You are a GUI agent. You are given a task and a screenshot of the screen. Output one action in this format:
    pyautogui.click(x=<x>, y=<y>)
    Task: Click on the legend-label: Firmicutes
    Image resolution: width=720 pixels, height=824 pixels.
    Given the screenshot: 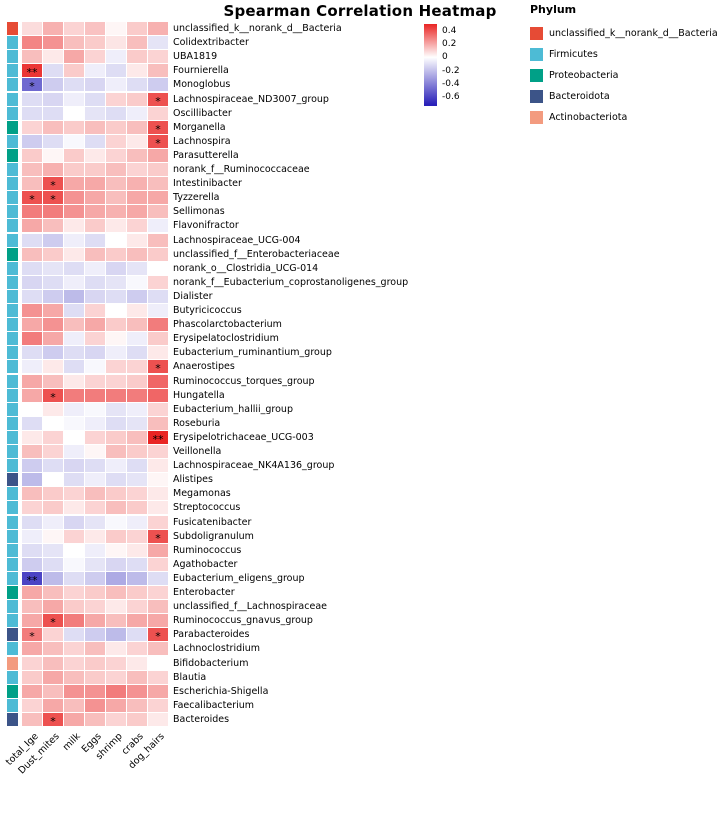 What is the action you would take?
    pyautogui.click(x=573, y=54)
    